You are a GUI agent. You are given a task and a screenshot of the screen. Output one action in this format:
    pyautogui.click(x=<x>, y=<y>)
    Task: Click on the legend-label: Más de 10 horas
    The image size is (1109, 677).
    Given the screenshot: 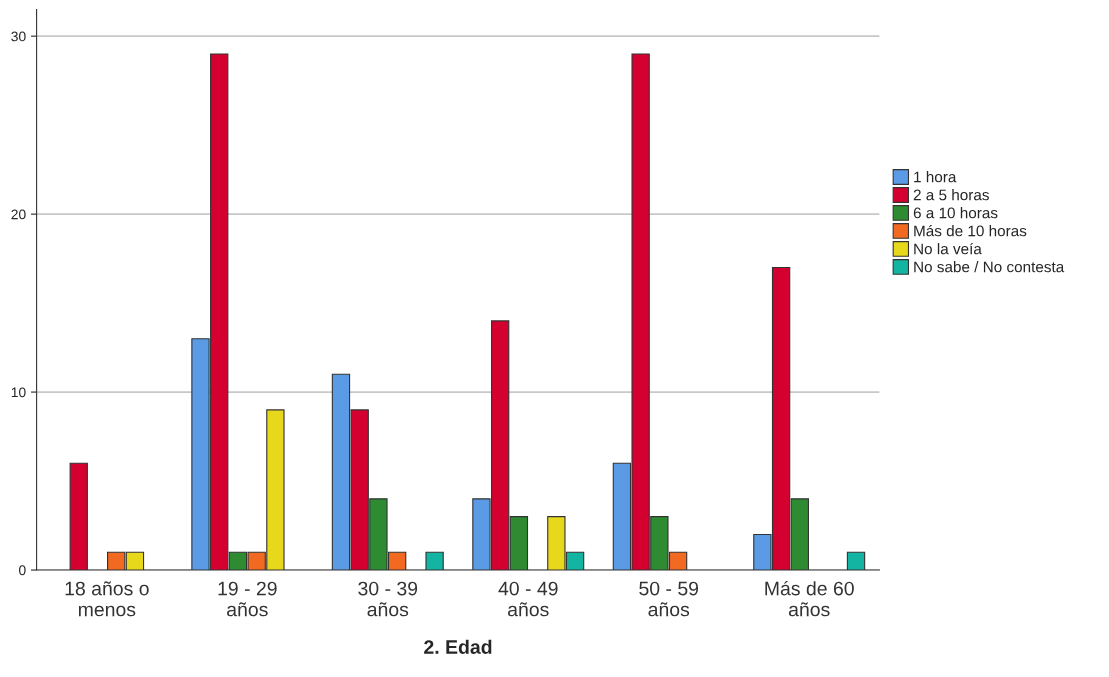 What is the action you would take?
    pyautogui.click(x=970, y=230)
    